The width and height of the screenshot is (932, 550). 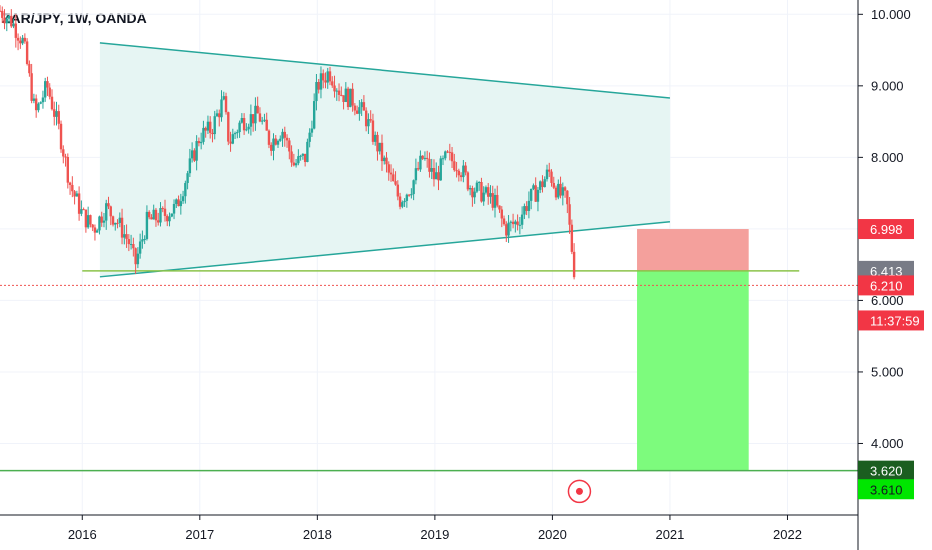 I want to click on triangle-lower-line, so click(x=385, y=249).